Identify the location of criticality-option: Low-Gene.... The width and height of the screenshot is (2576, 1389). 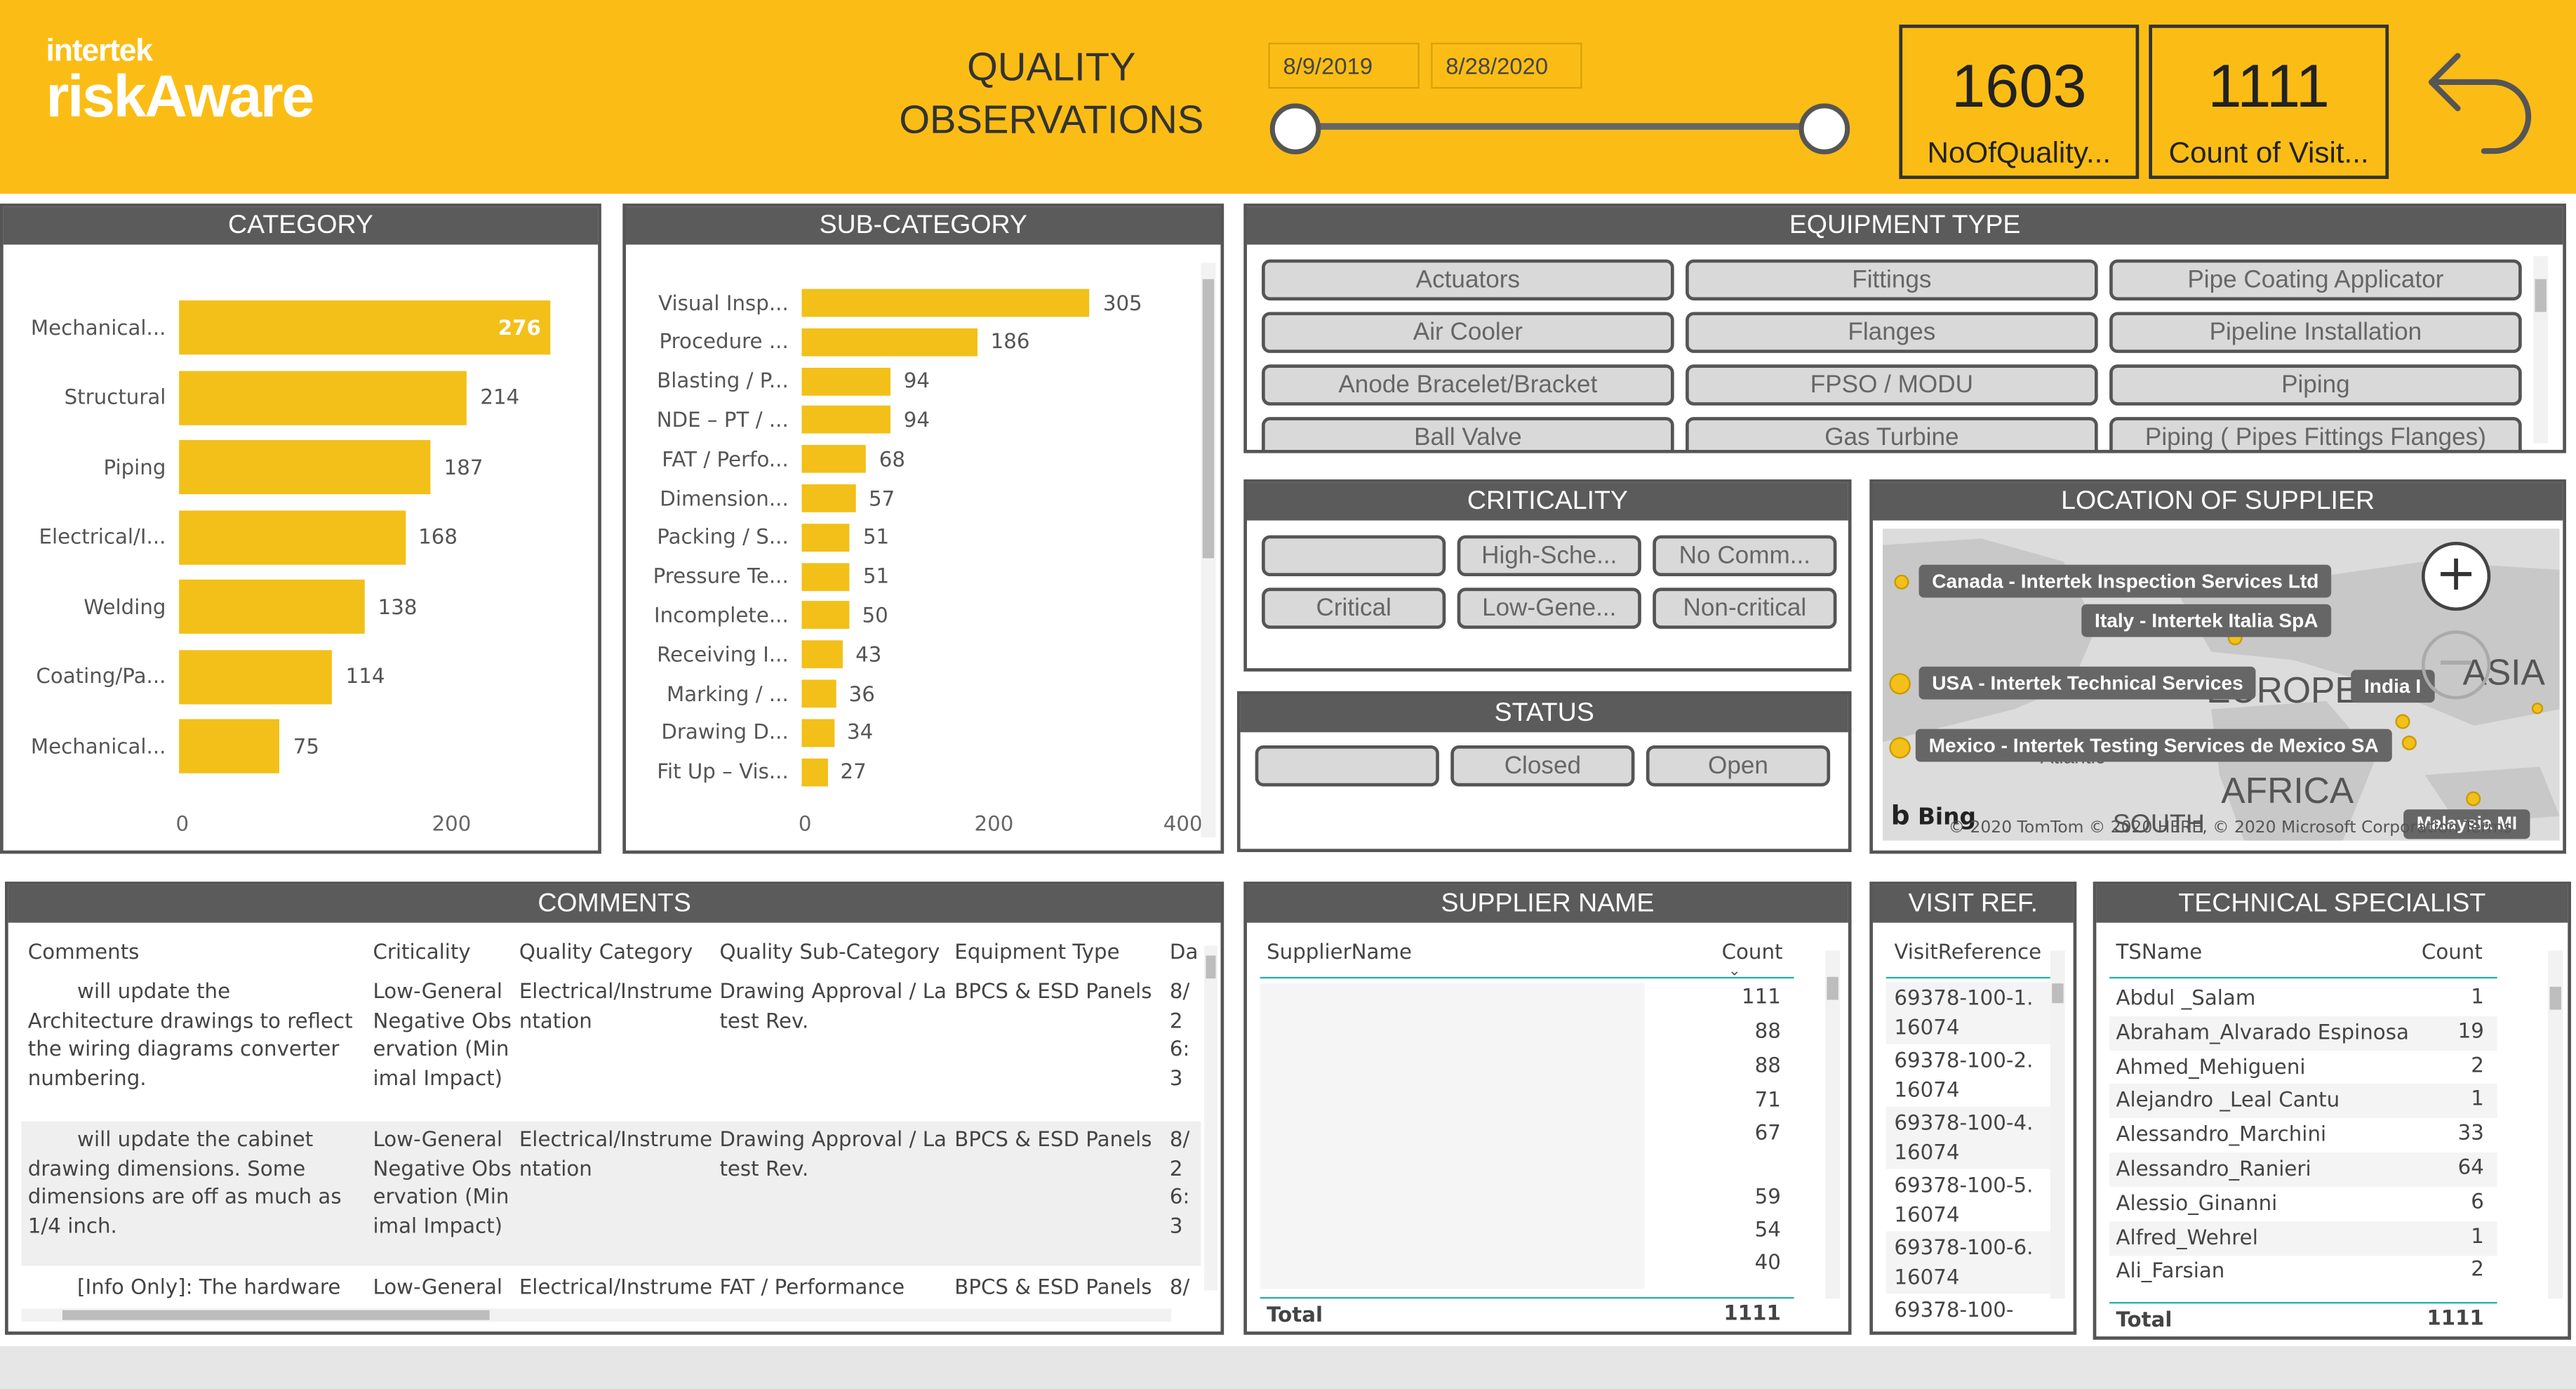
(1549, 608).